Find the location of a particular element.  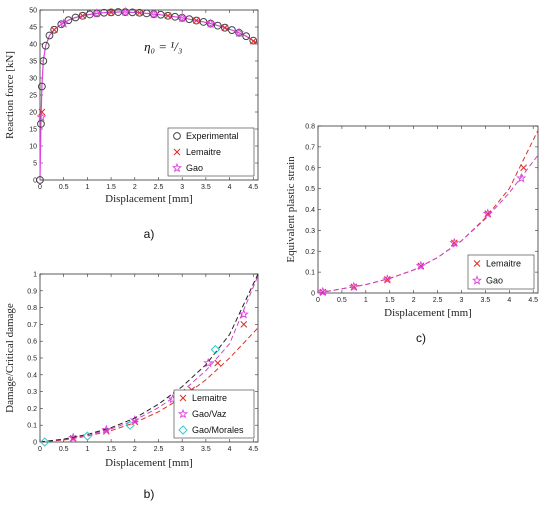

annotation-eta: η₀ = ¹/₃ is located at coordinates (163, 46).